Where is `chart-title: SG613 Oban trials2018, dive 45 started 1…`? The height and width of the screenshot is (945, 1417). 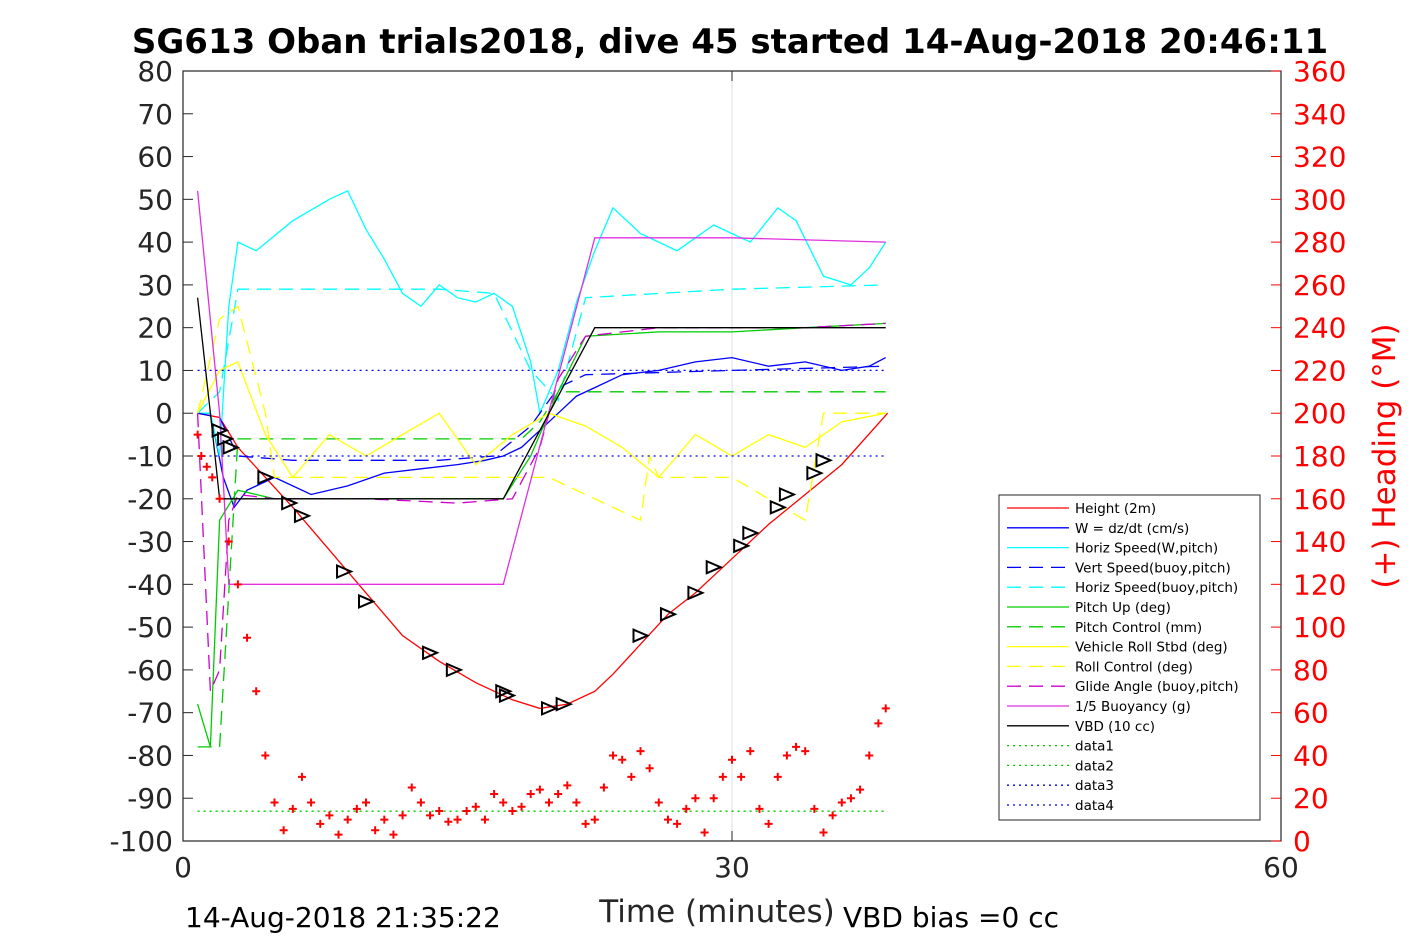
chart-title: SG613 Oban trials2018, dive 45 started 1… is located at coordinates (730, 42).